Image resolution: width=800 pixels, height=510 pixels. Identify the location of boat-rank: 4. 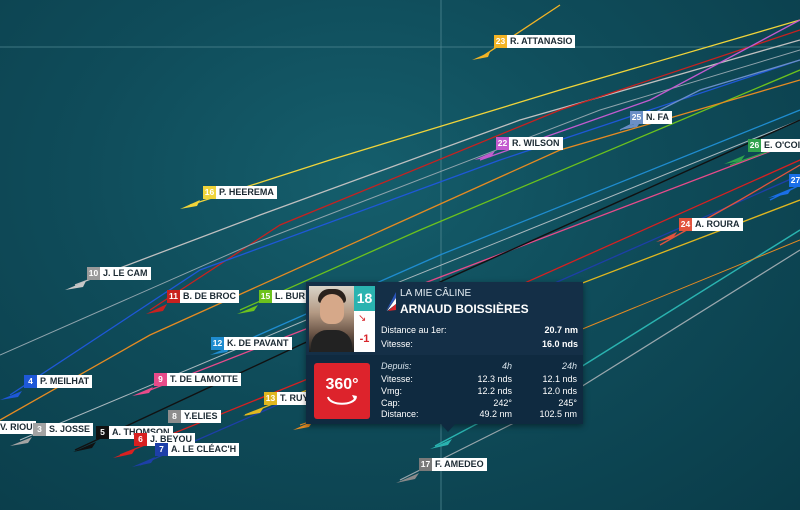
(30, 381).